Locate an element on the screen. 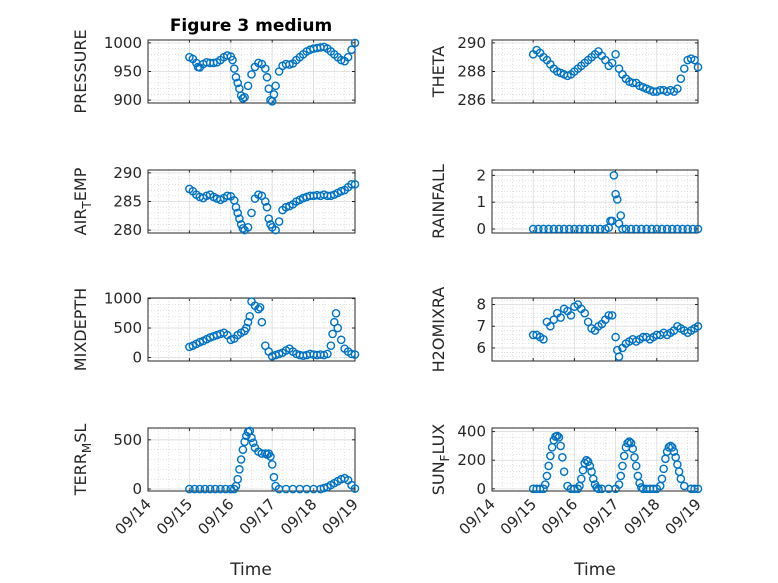 This screenshot has height=583, width=778. subplot-rainfall: 0 1 2 RAINFALL is located at coordinates (566, 201).